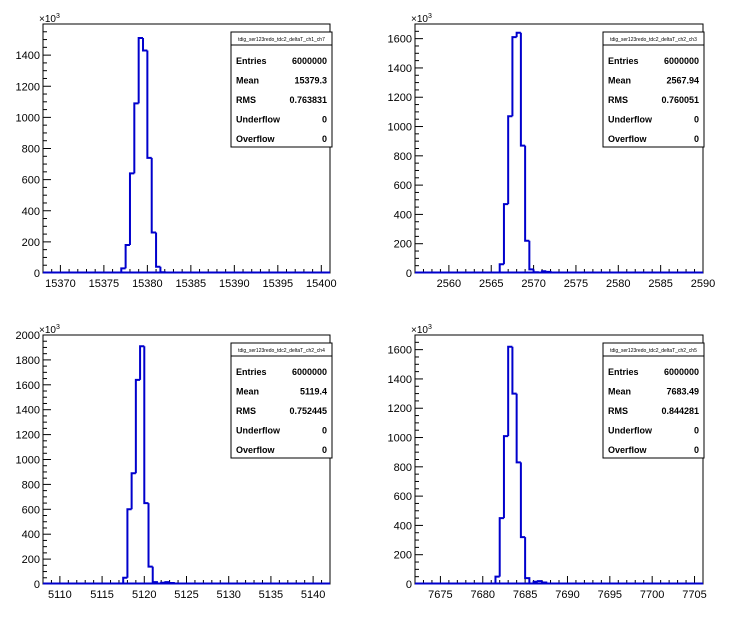  What do you see at coordinates (483, 595) in the screenshot?
I see `x-tick-label: 7680` at bounding box center [483, 595].